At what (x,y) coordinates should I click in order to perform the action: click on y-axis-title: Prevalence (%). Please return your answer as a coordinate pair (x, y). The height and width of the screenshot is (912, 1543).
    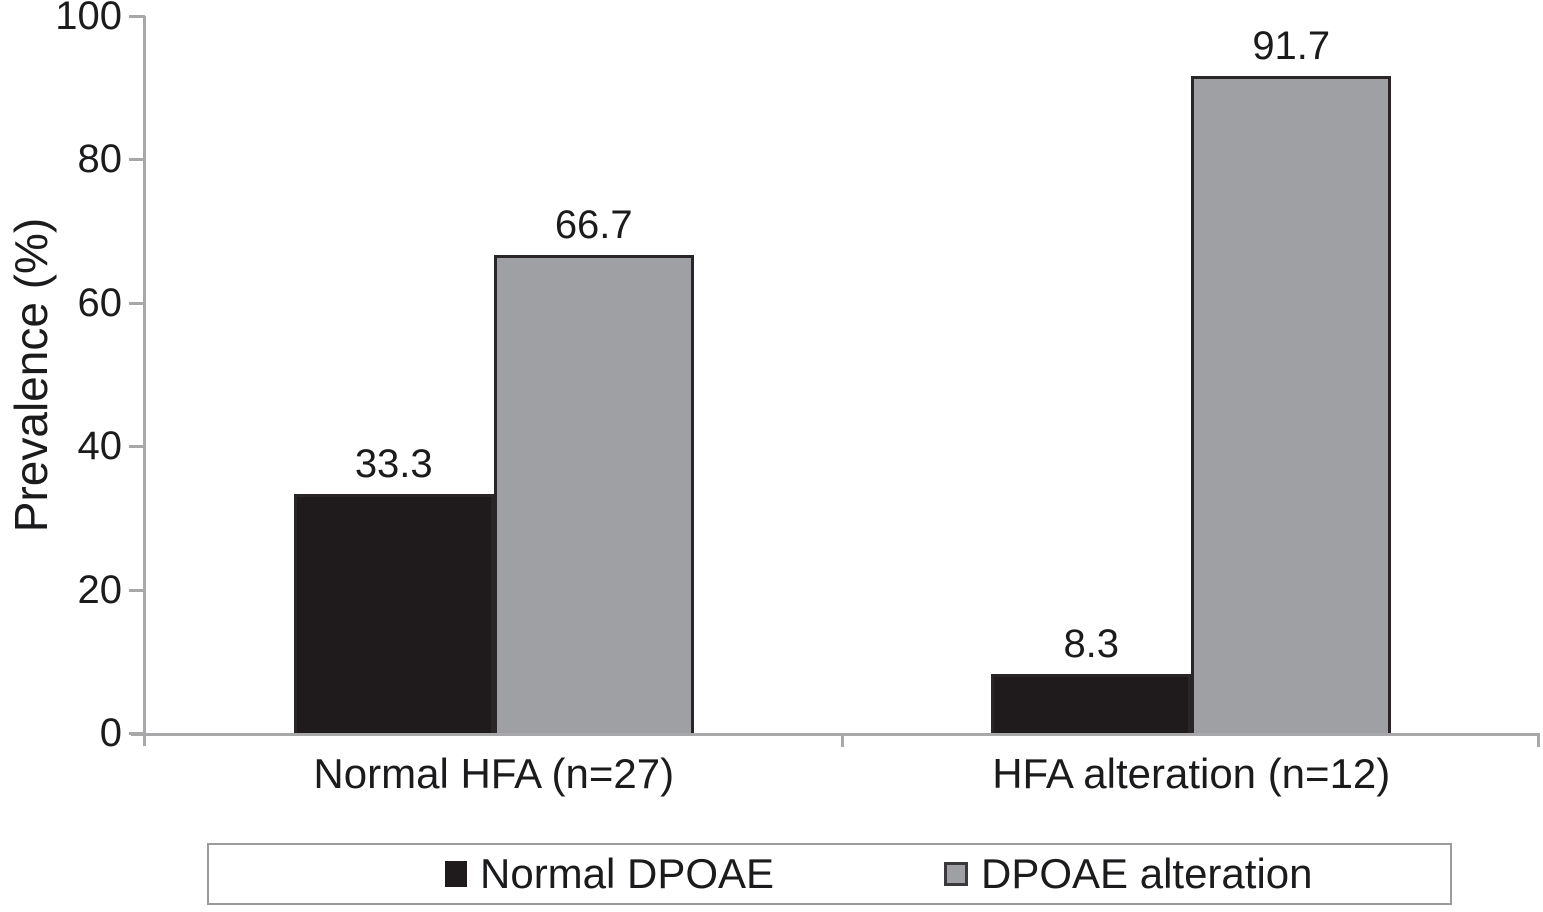
    Looking at the image, I should click on (31, 375).